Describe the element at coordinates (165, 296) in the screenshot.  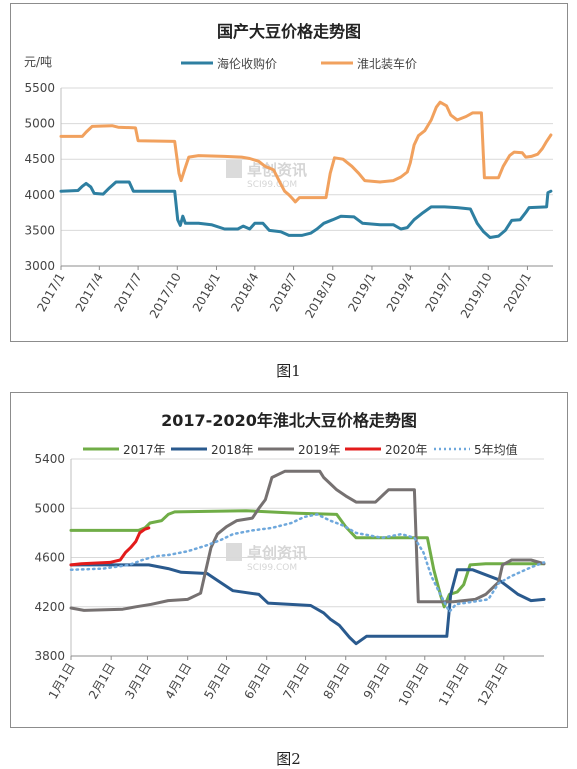
I see `x-tick-label: 2017/10` at that location.